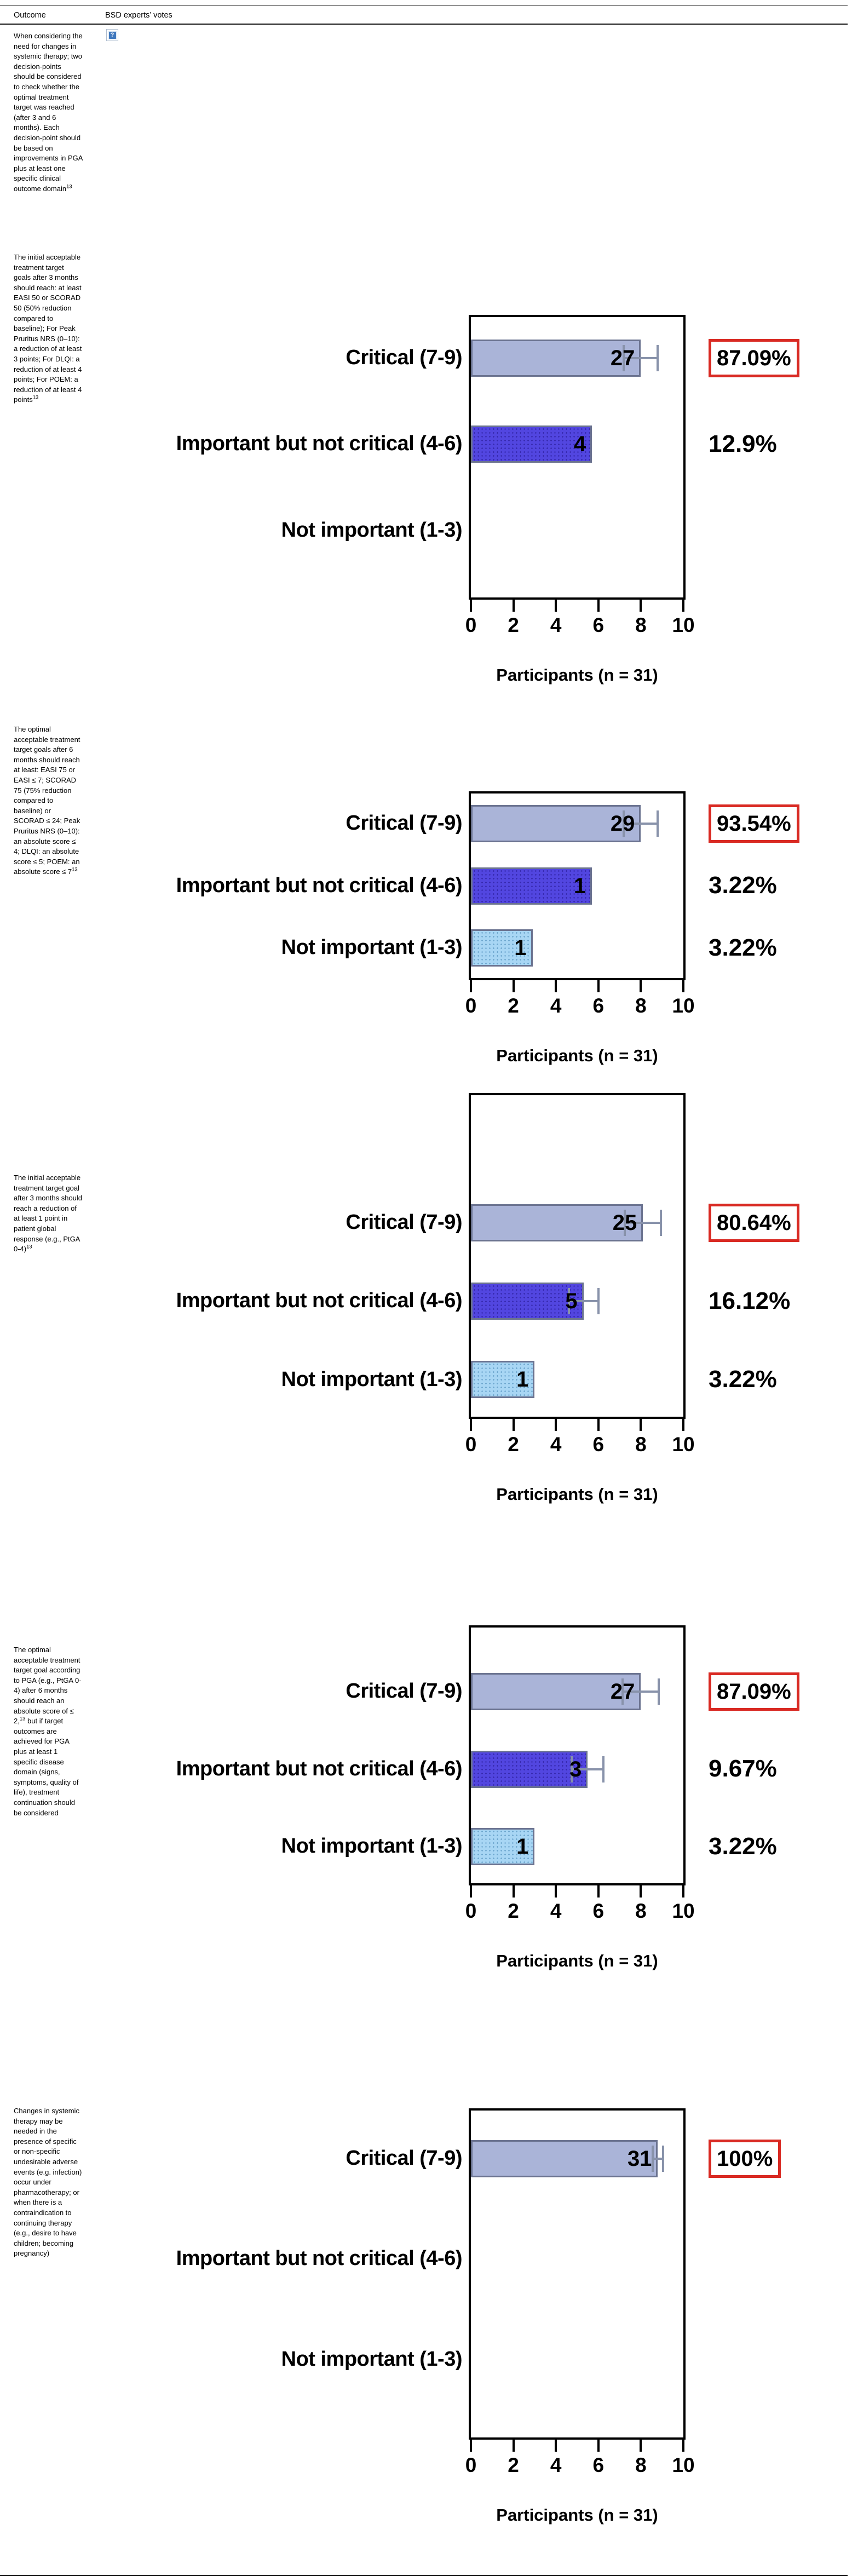  Describe the element at coordinates (520, 949) in the screenshot. I see `bar-count-label: 1` at that location.